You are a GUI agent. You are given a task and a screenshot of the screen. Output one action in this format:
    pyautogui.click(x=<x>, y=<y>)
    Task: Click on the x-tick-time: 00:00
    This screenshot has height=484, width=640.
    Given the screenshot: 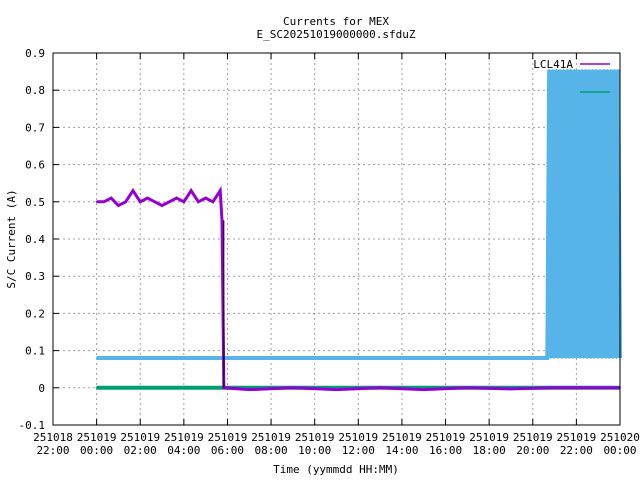 What is the action you would take?
    pyautogui.click(x=96, y=450)
    